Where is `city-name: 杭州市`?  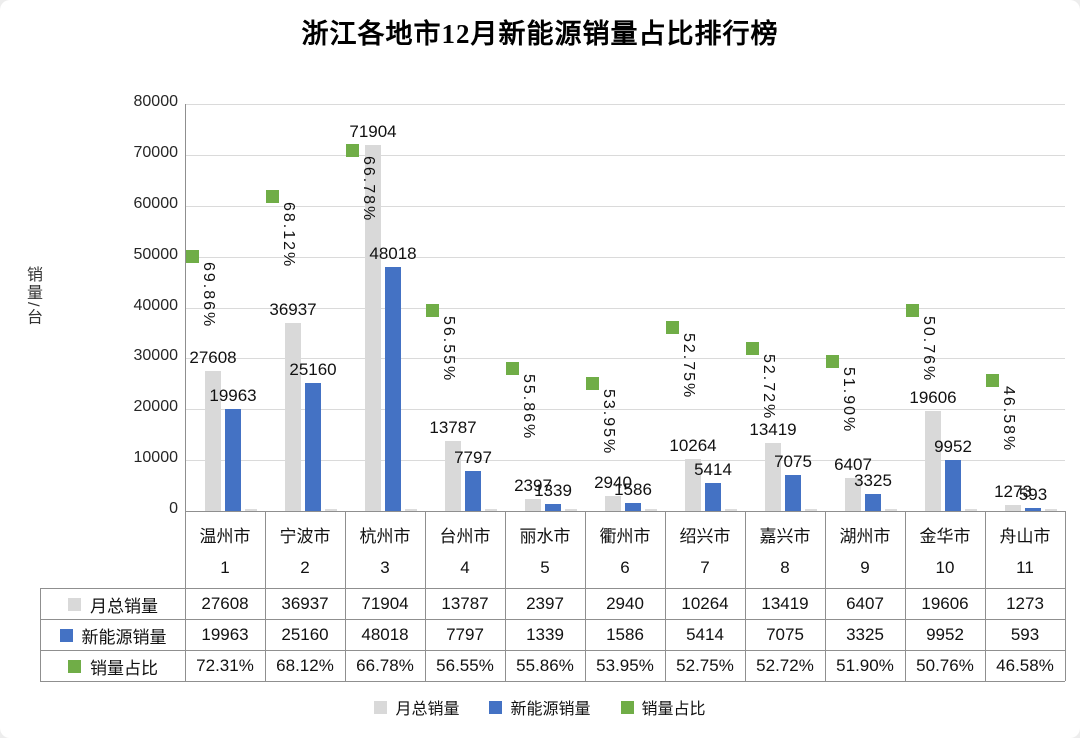 city-name: 杭州市 is located at coordinates (385, 537).